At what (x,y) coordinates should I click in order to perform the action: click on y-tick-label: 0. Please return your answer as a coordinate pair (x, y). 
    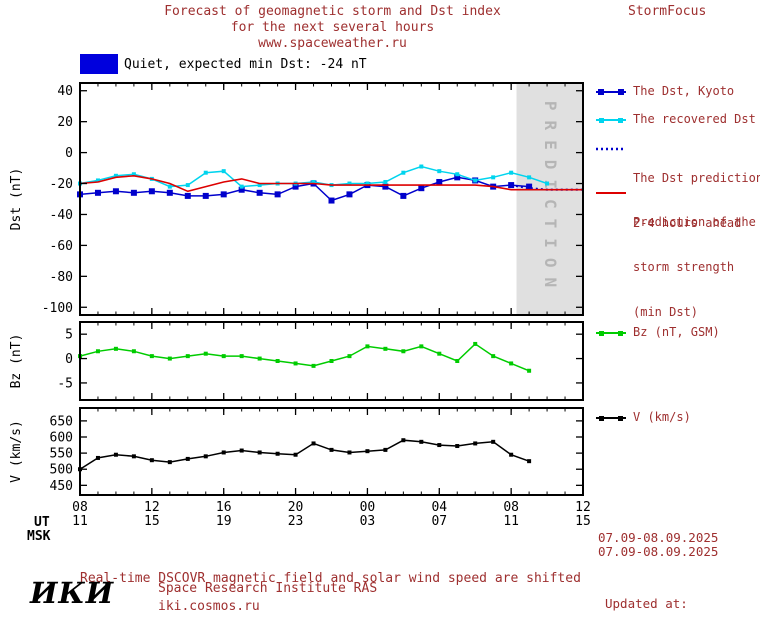
    Looking at the image, I should click on (69, 359).